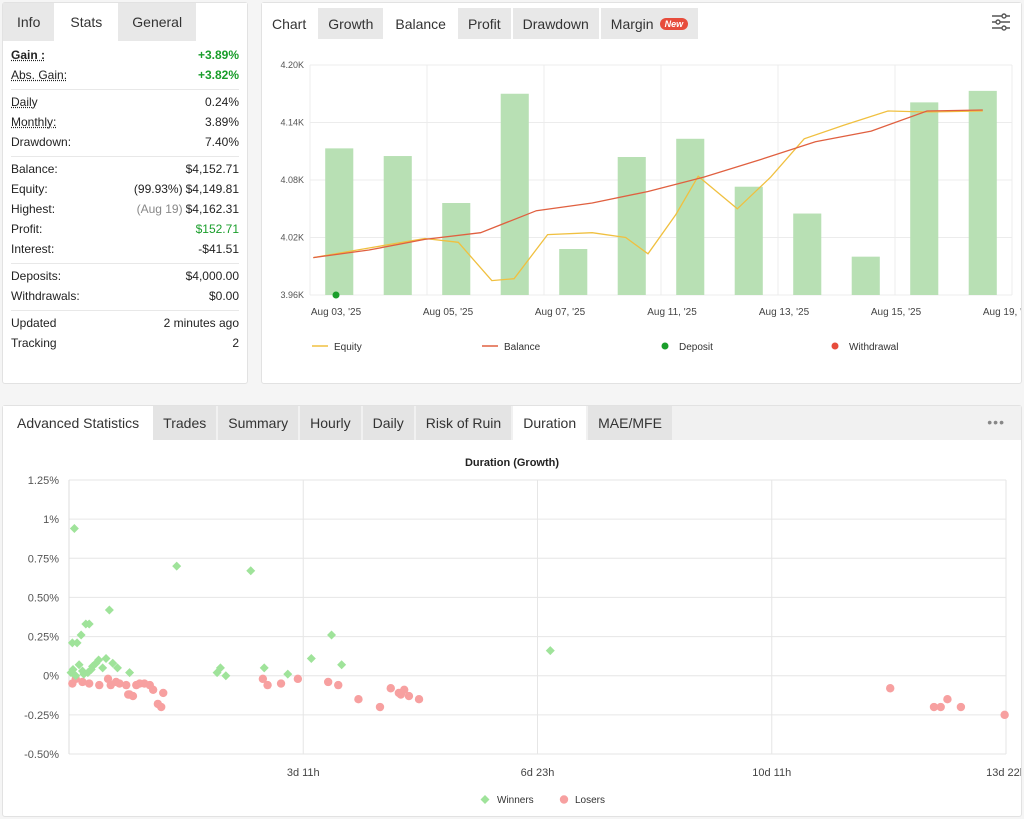  I want to click on y-tick-label: 1%, so click(51, 520).